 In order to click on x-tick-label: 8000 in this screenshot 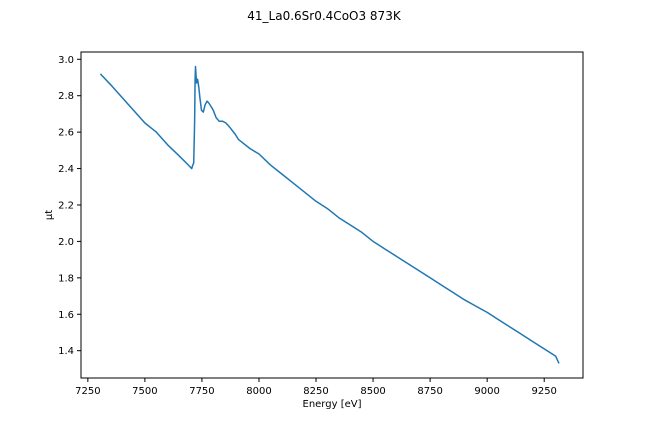, I will do `click(258, 391)`.